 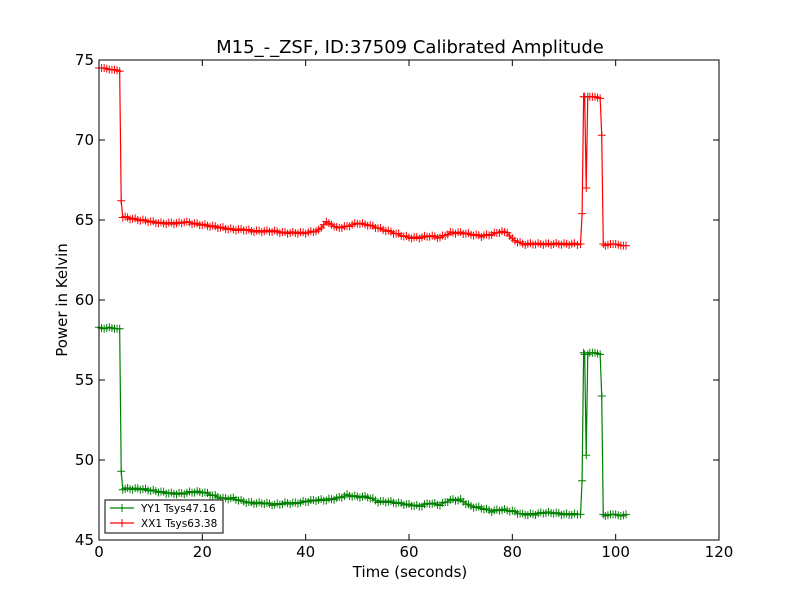 I want to click on y-tick-label: 65, so click(x=84, y=220).